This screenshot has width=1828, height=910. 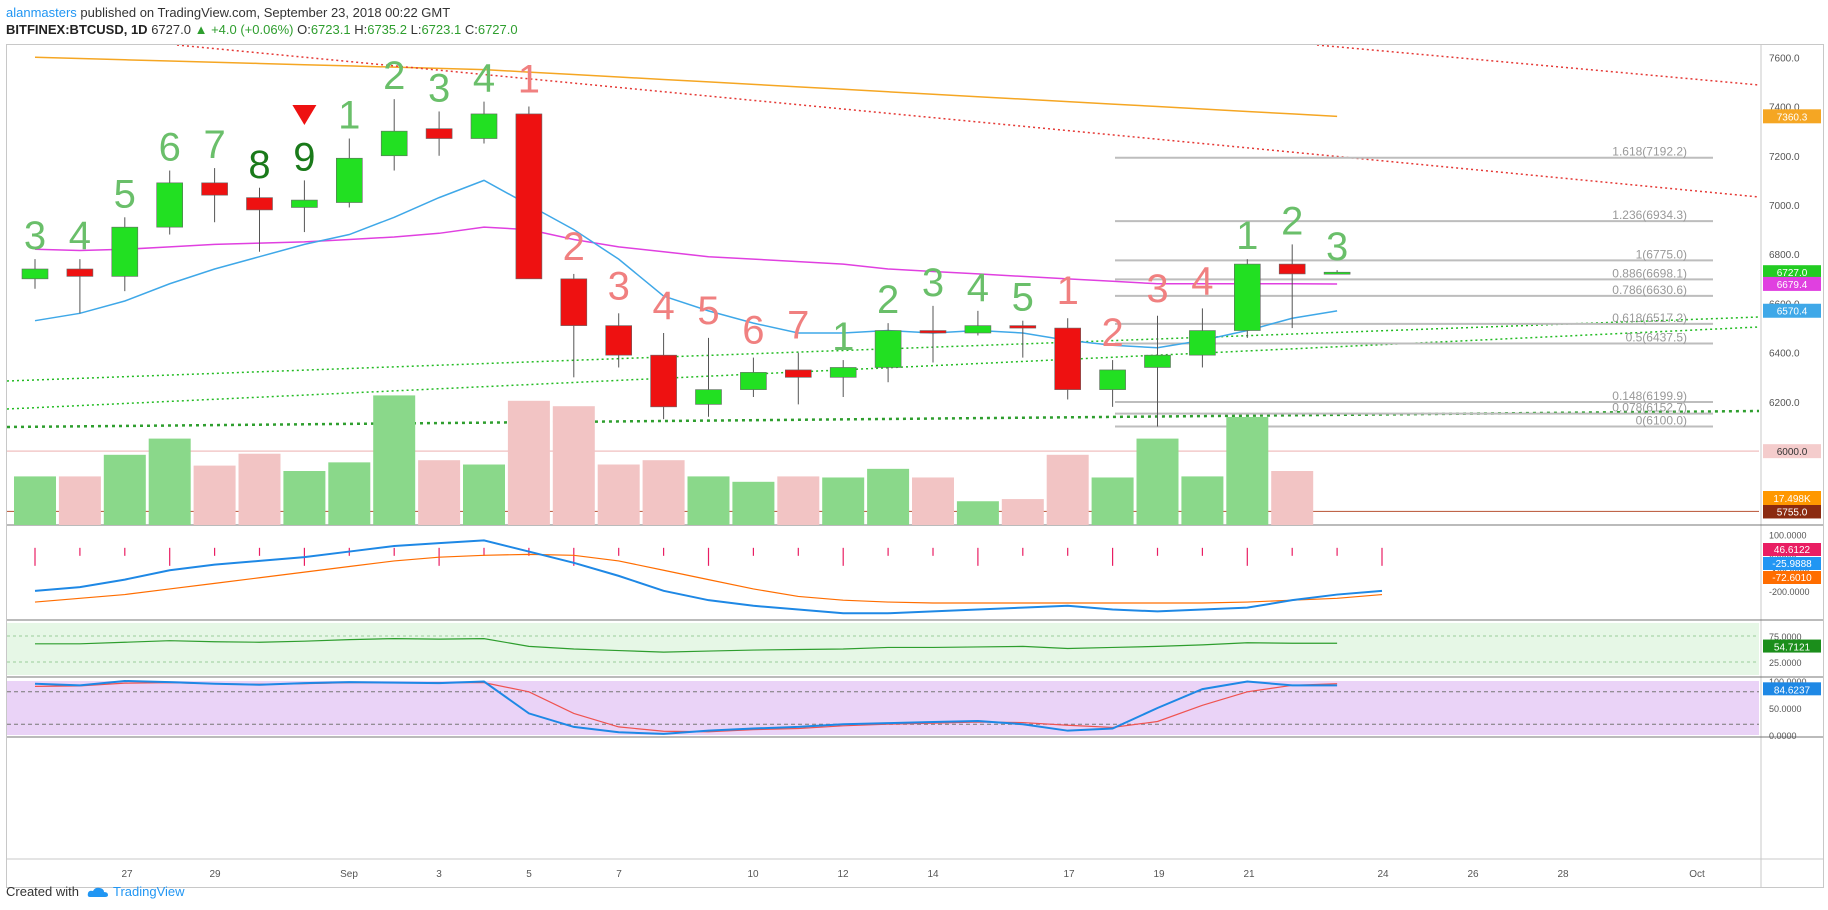 What do you see at coordinates (304, 157) in the screenshot?
I see `sequence-count-label: 9` at bounding box center [304, 157].